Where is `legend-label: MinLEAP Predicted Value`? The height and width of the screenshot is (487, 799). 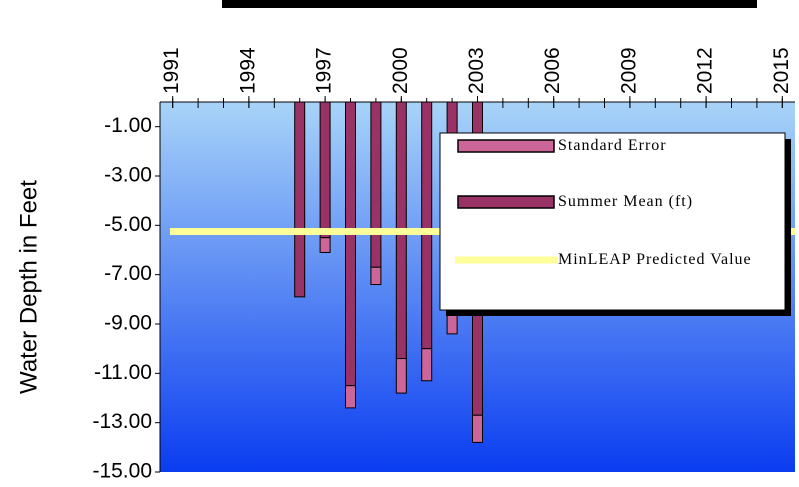
legend-label: MinLEAP Predicted Value is located at coordinates (655, 259).